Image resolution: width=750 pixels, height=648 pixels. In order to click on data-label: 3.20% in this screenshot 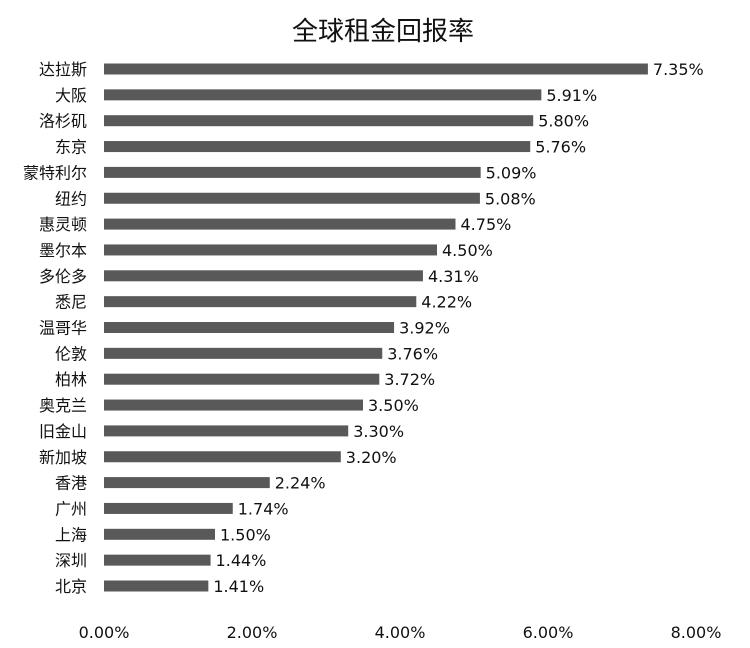, I will do `click(371, 457)`.